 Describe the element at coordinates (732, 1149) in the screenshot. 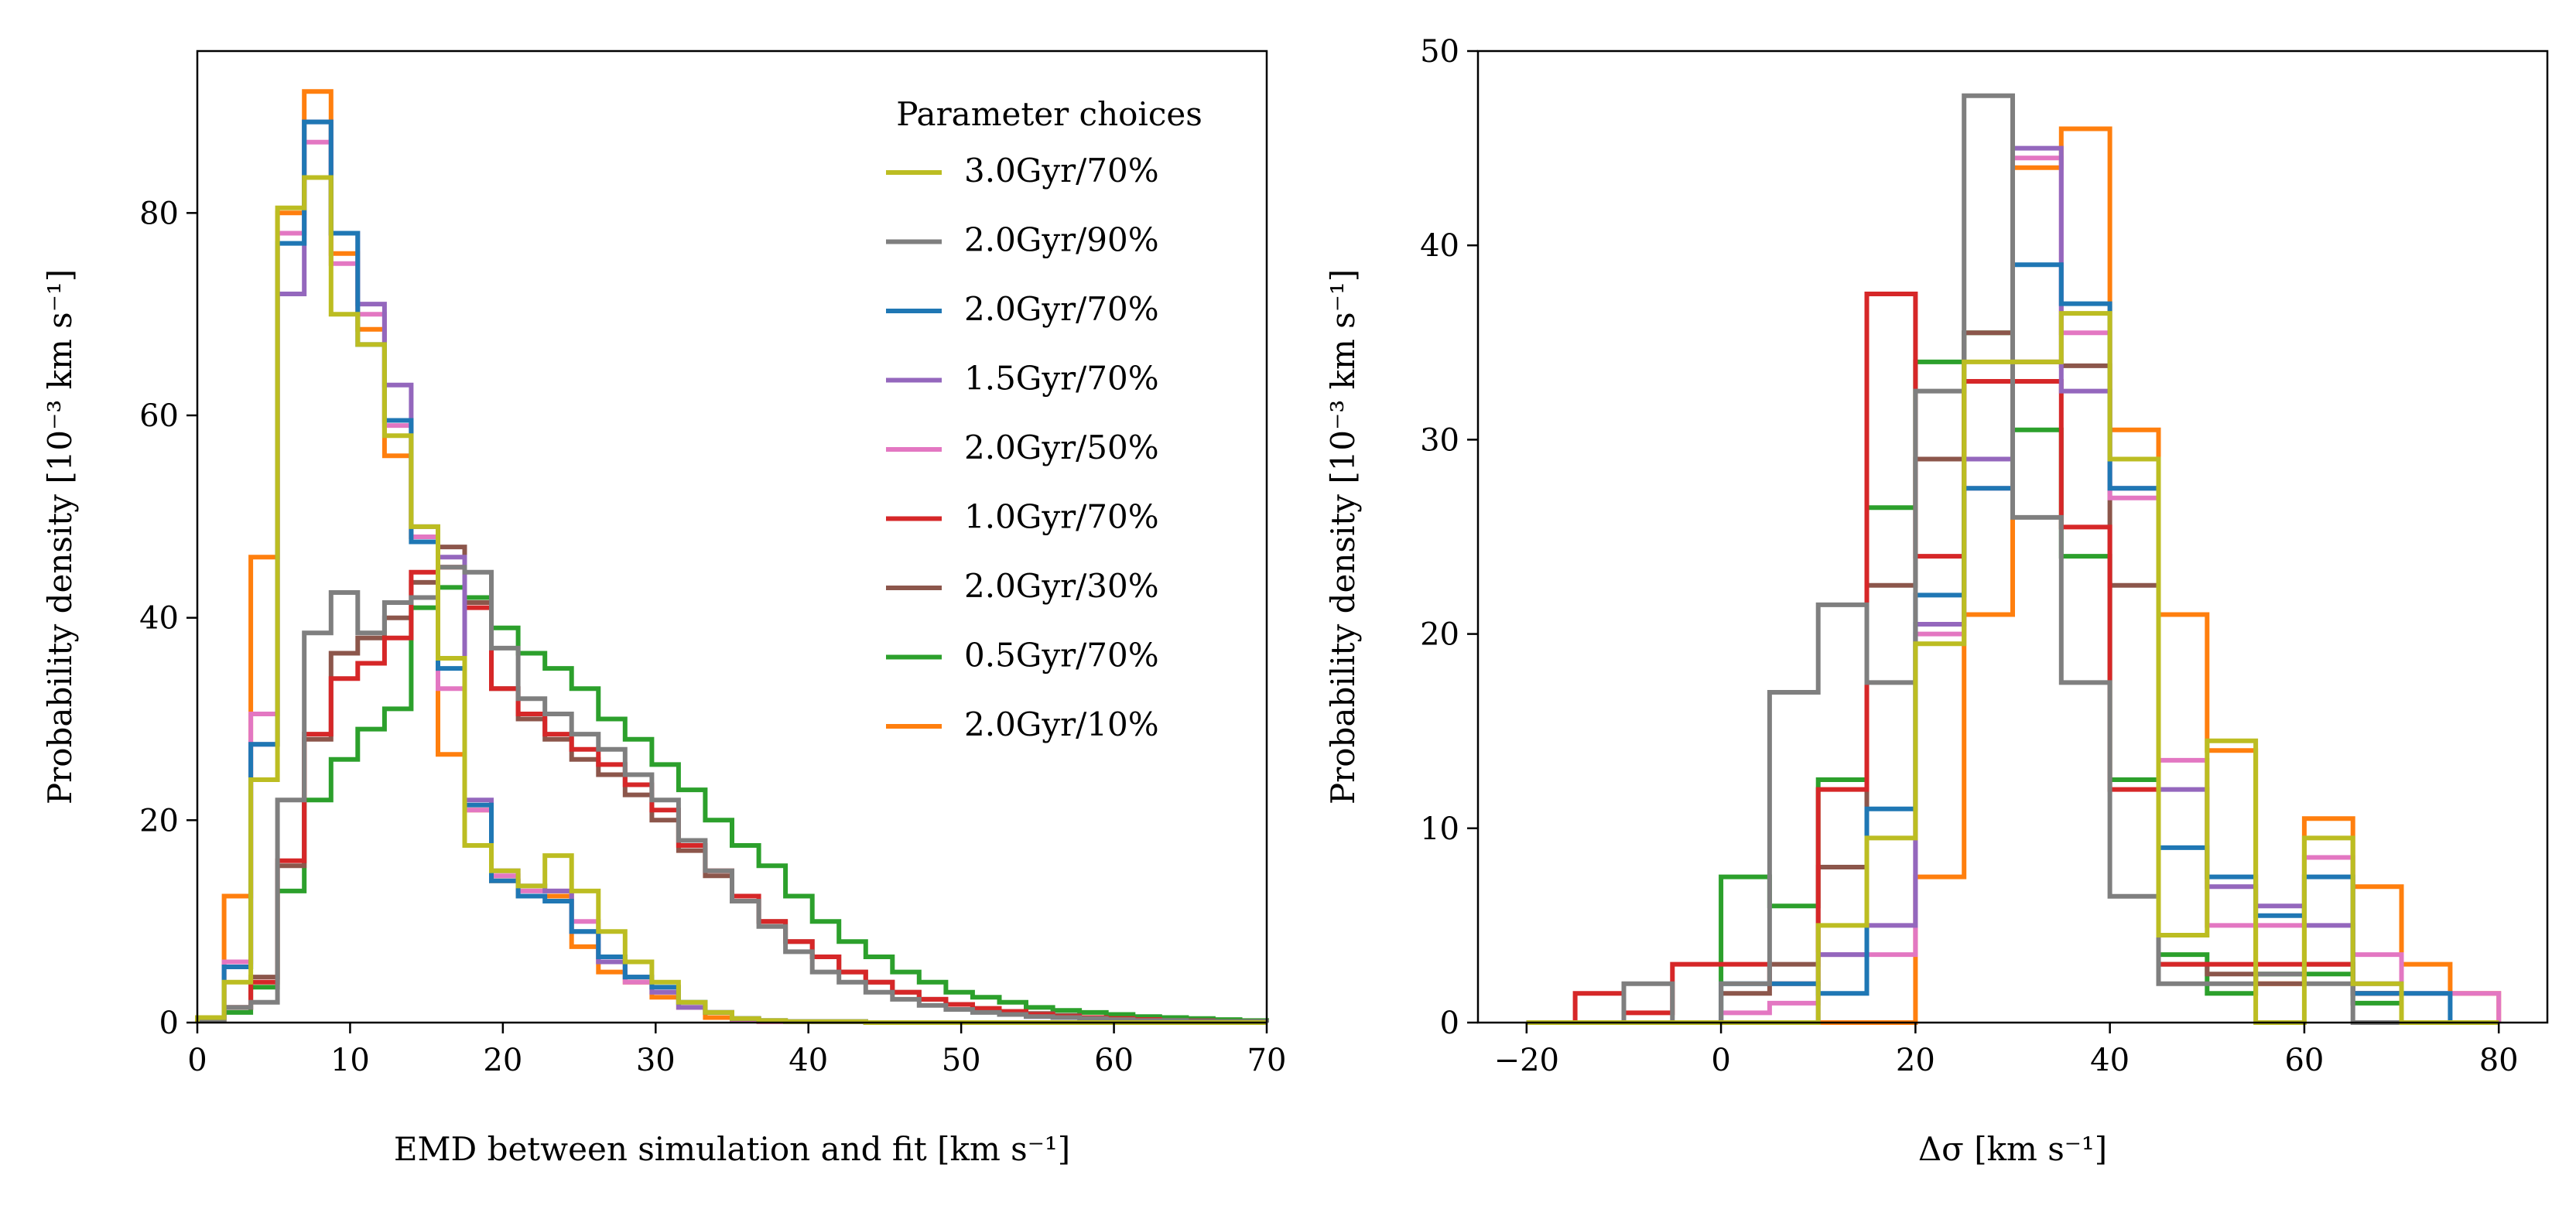

I see `left-x-axis-label: EMD between simulation and fit [km s⁻¹]` at that location.